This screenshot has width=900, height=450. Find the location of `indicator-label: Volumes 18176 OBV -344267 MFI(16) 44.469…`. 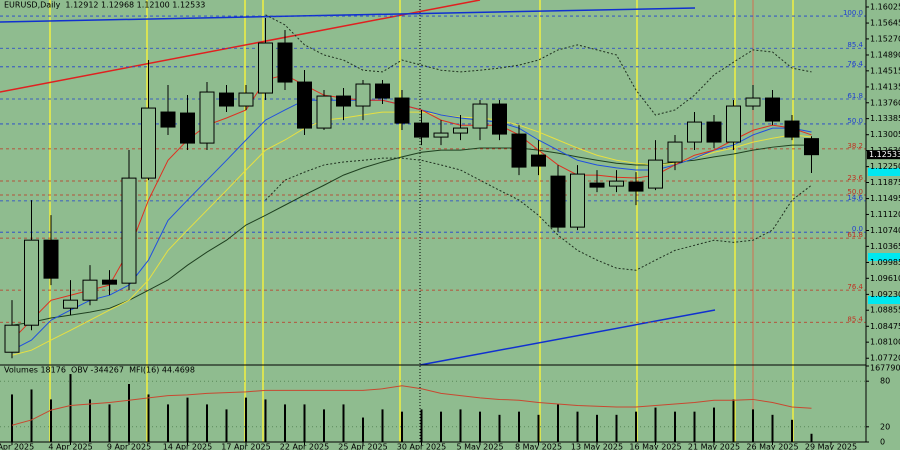

indicator-label: Volumes 18176 OBV -344267 MFI(16) 44.469… is located at coordinates (99, 370).